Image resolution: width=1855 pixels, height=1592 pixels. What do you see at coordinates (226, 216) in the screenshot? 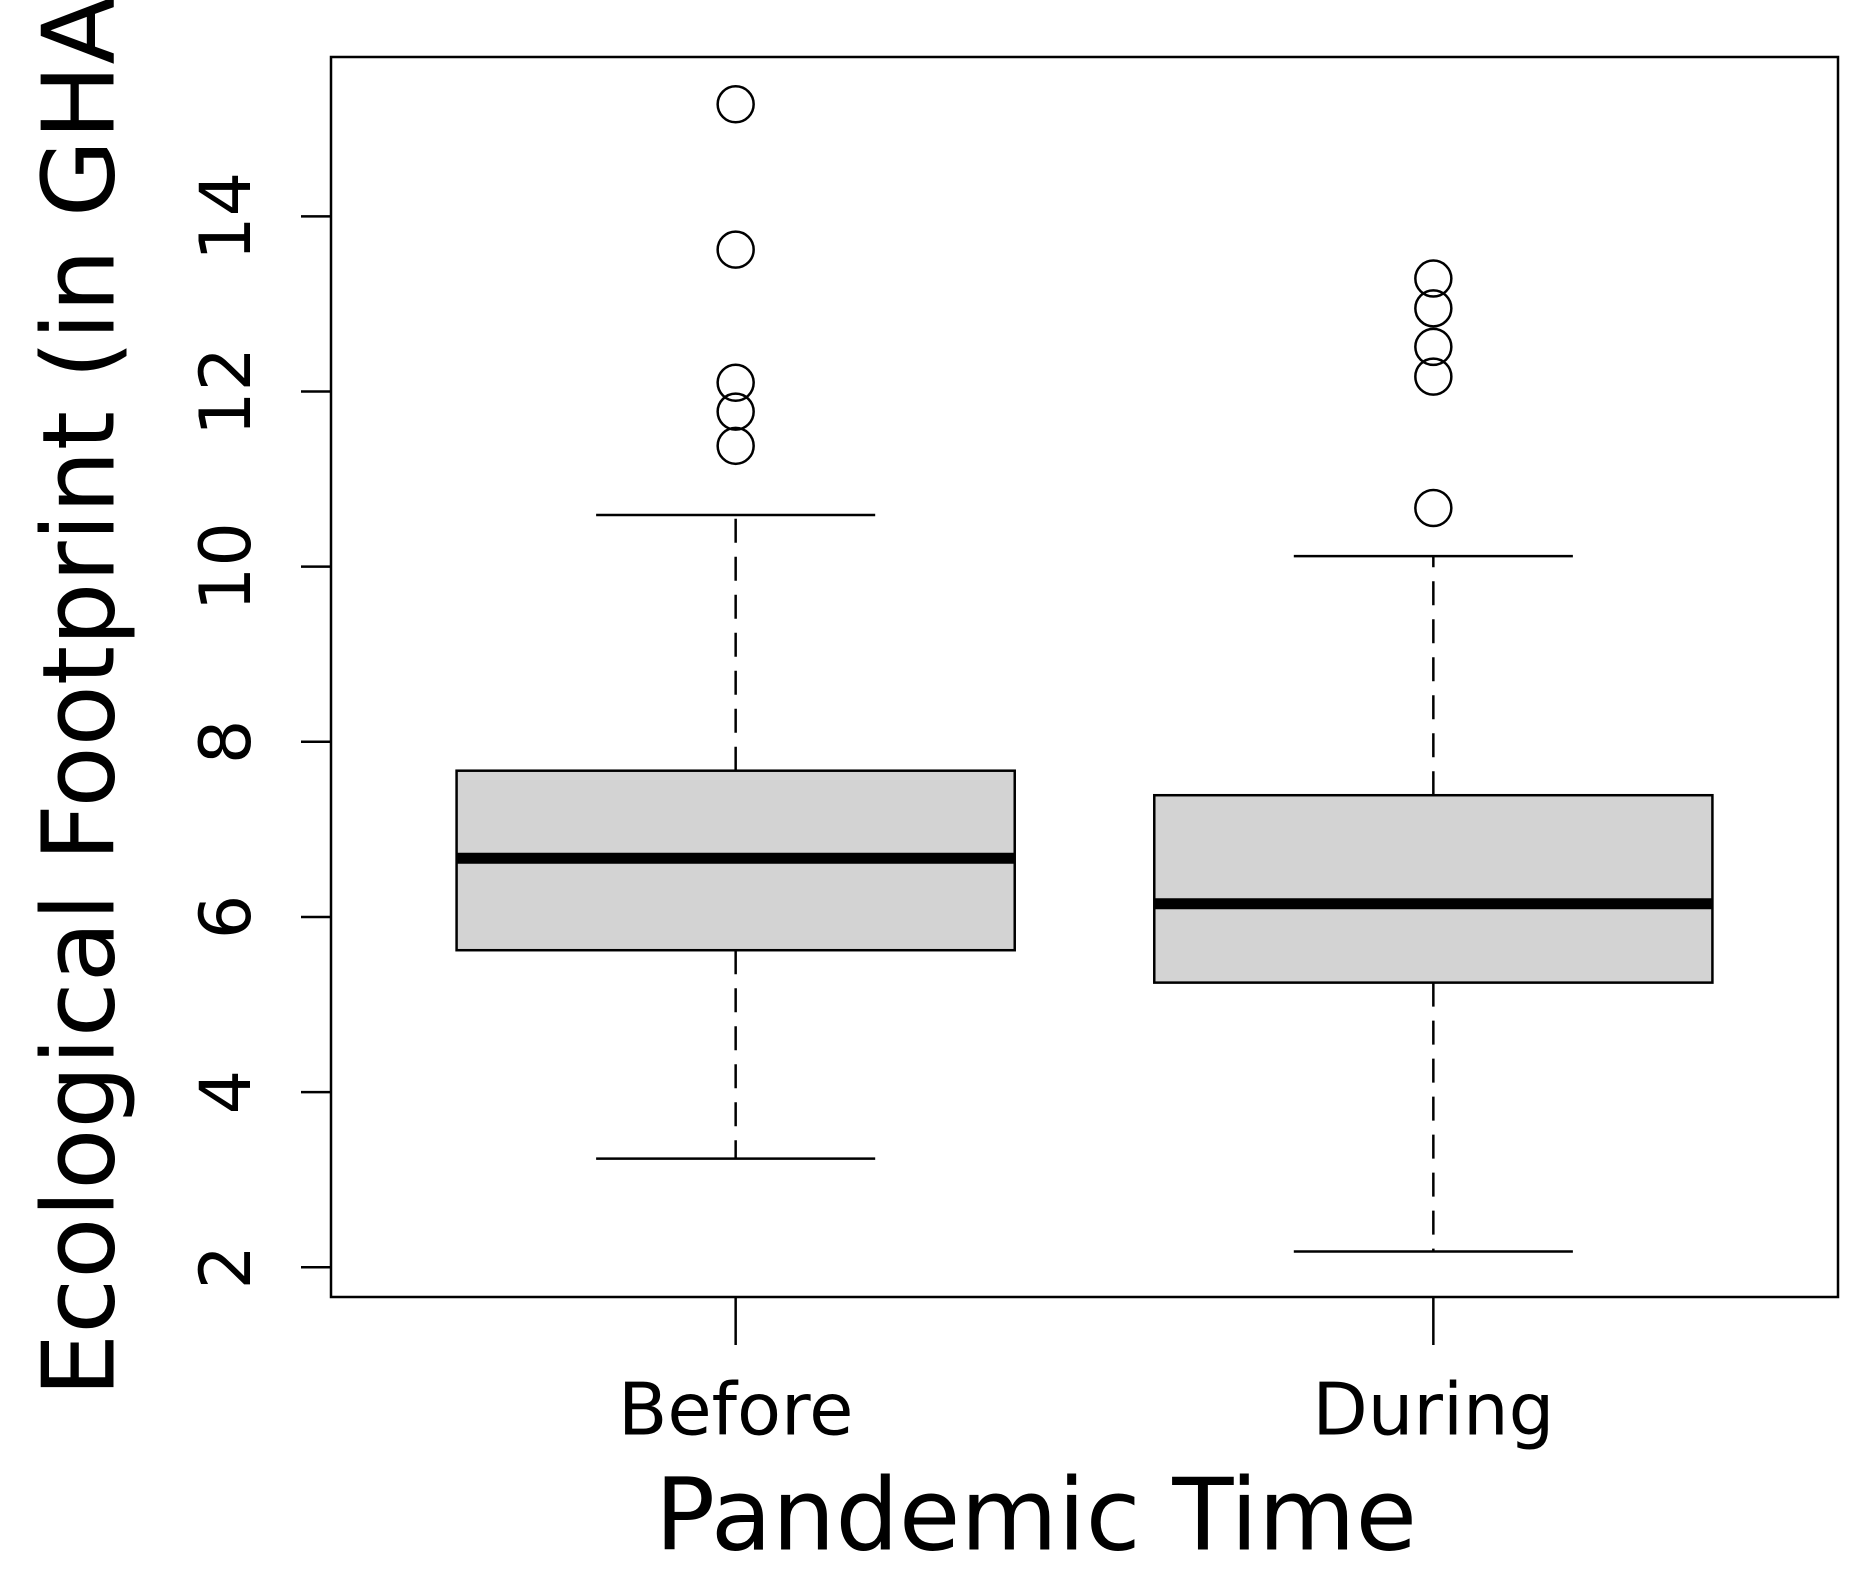
I see `y-tick-label: 14` at bounding box center [226, 216].